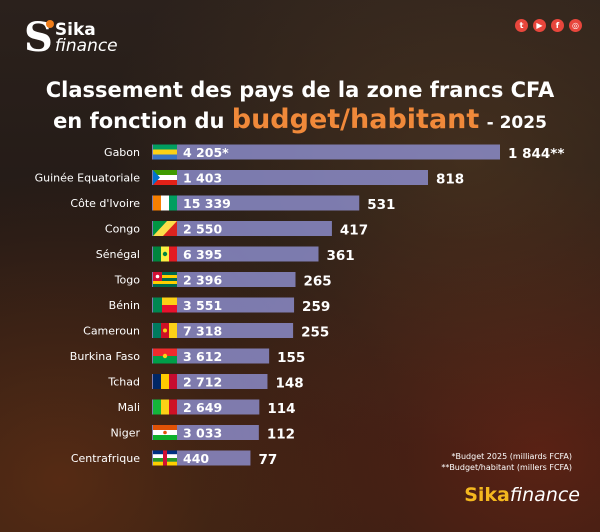  What do you see at coordinates (127, 280) in the screenshot?
I see `category-label: Togo` at bounding box center [127, 280].